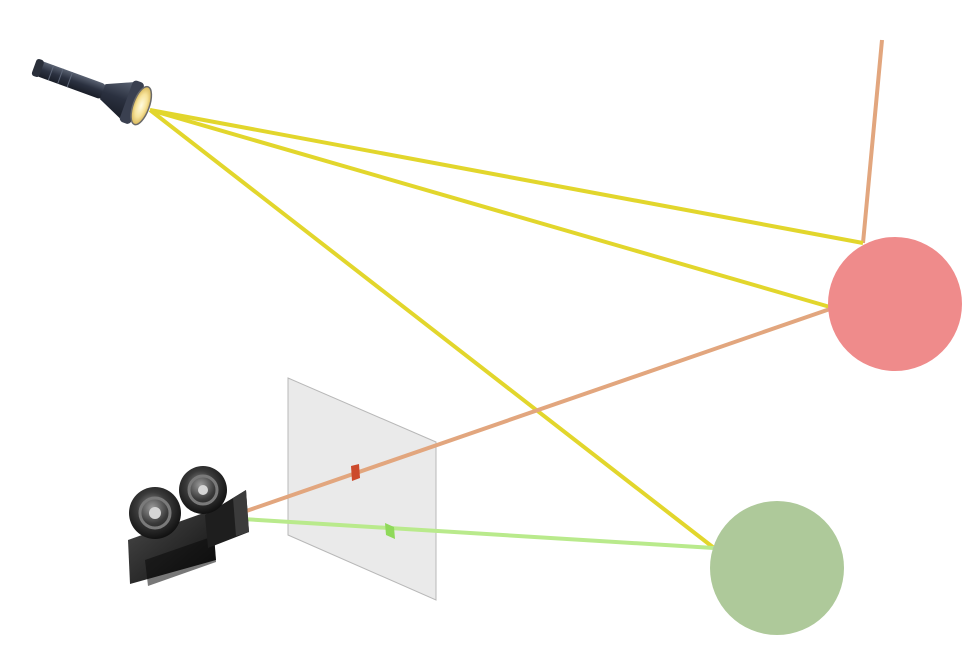 The height and width of the screenshot is (647, 973). What do you see at coordinates (355, 472) in the screenshot?
I see `red-pixel` at bounding box center [355, 472].